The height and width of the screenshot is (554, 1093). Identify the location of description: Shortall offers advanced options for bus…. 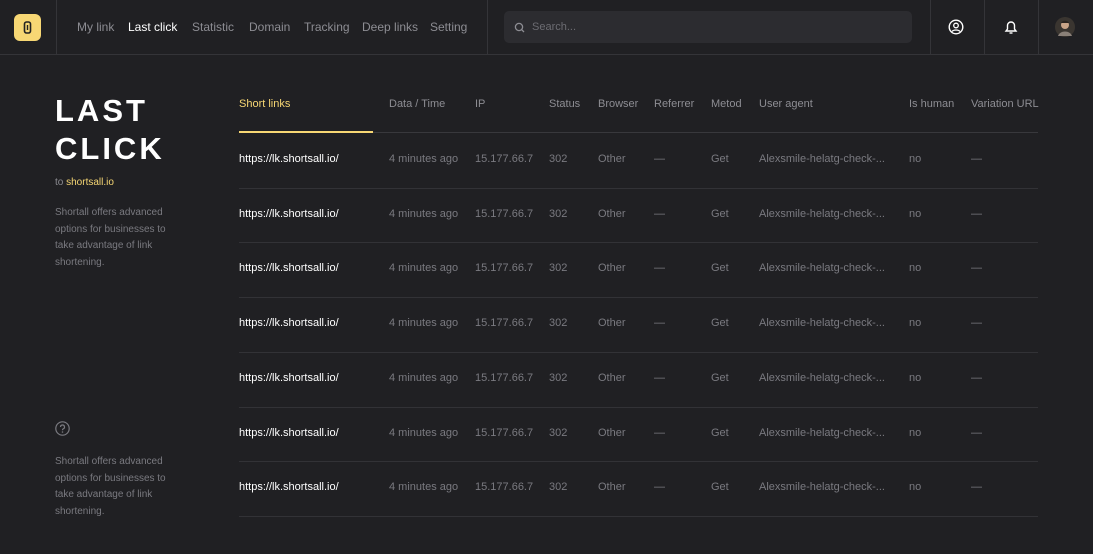
(110, 237).